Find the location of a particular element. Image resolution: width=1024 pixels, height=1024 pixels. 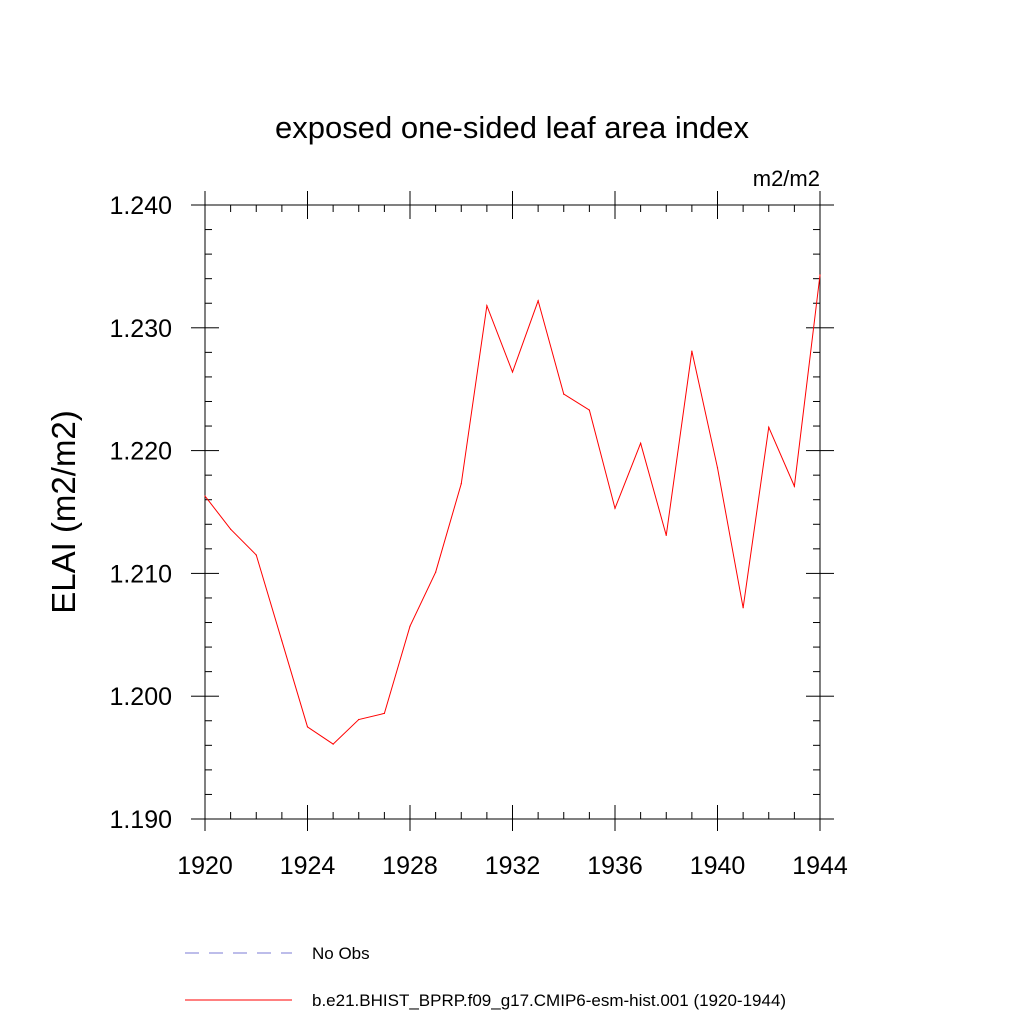

y-tick-label: 1.200 is located at coordinates (140, 697).